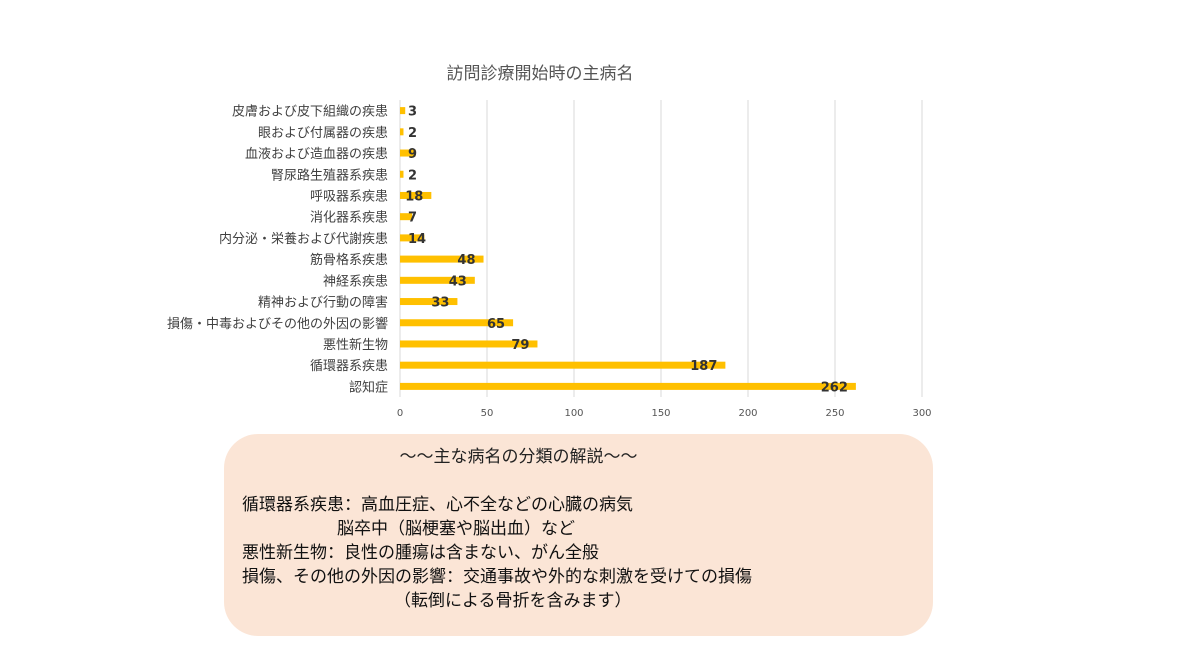 Image resolution: width=1185 pixels, height=667 pixels. I want to click on category-label: 認知症, so click(368, 387).